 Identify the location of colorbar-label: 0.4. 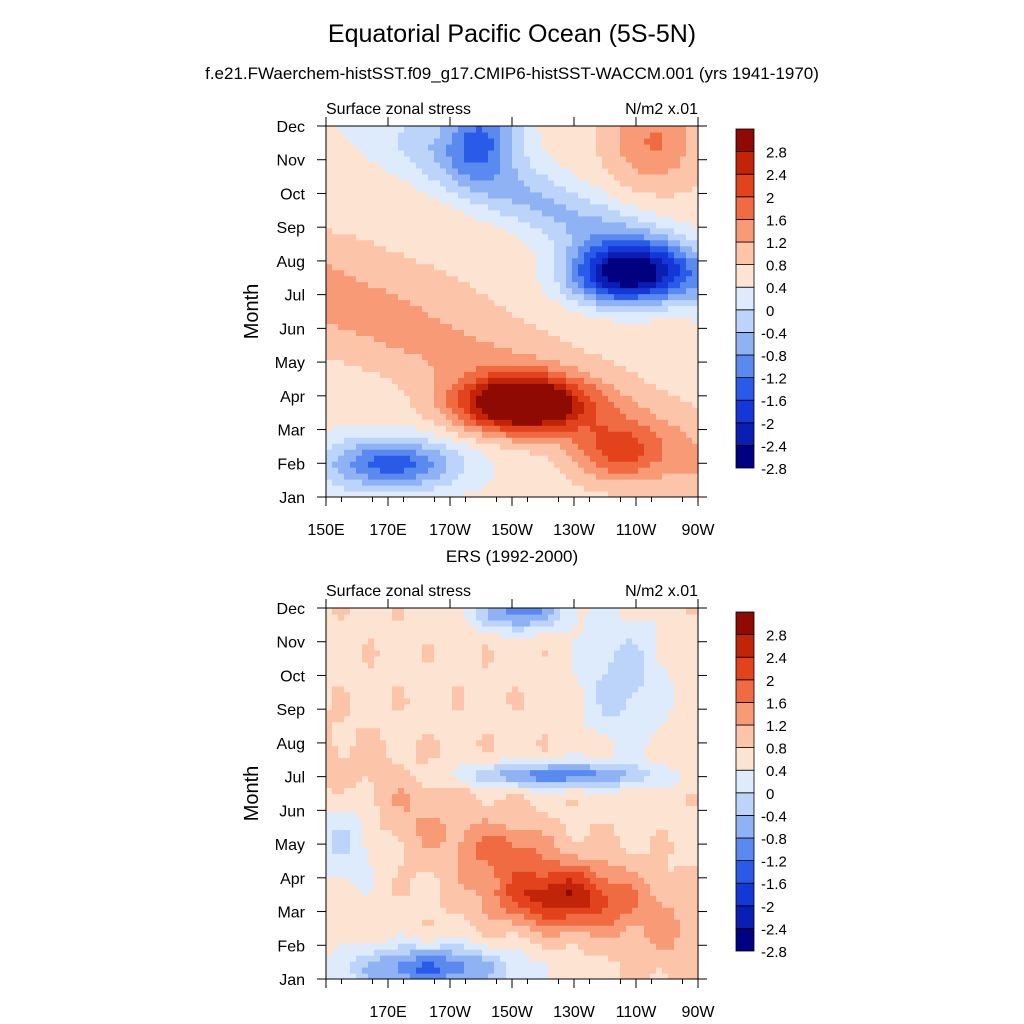
(776, 288).